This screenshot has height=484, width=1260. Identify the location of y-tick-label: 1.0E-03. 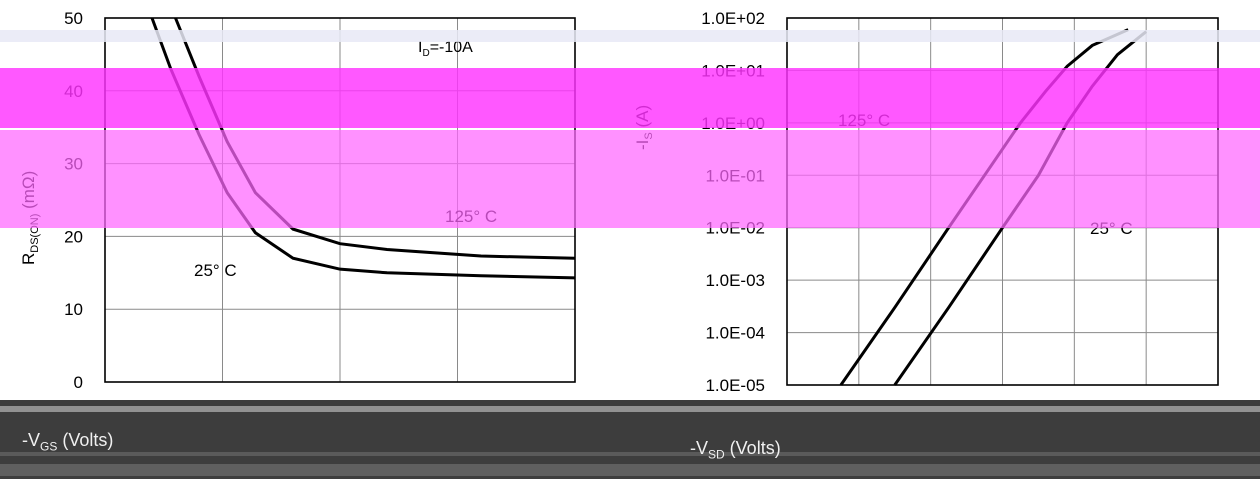
(735, 280).